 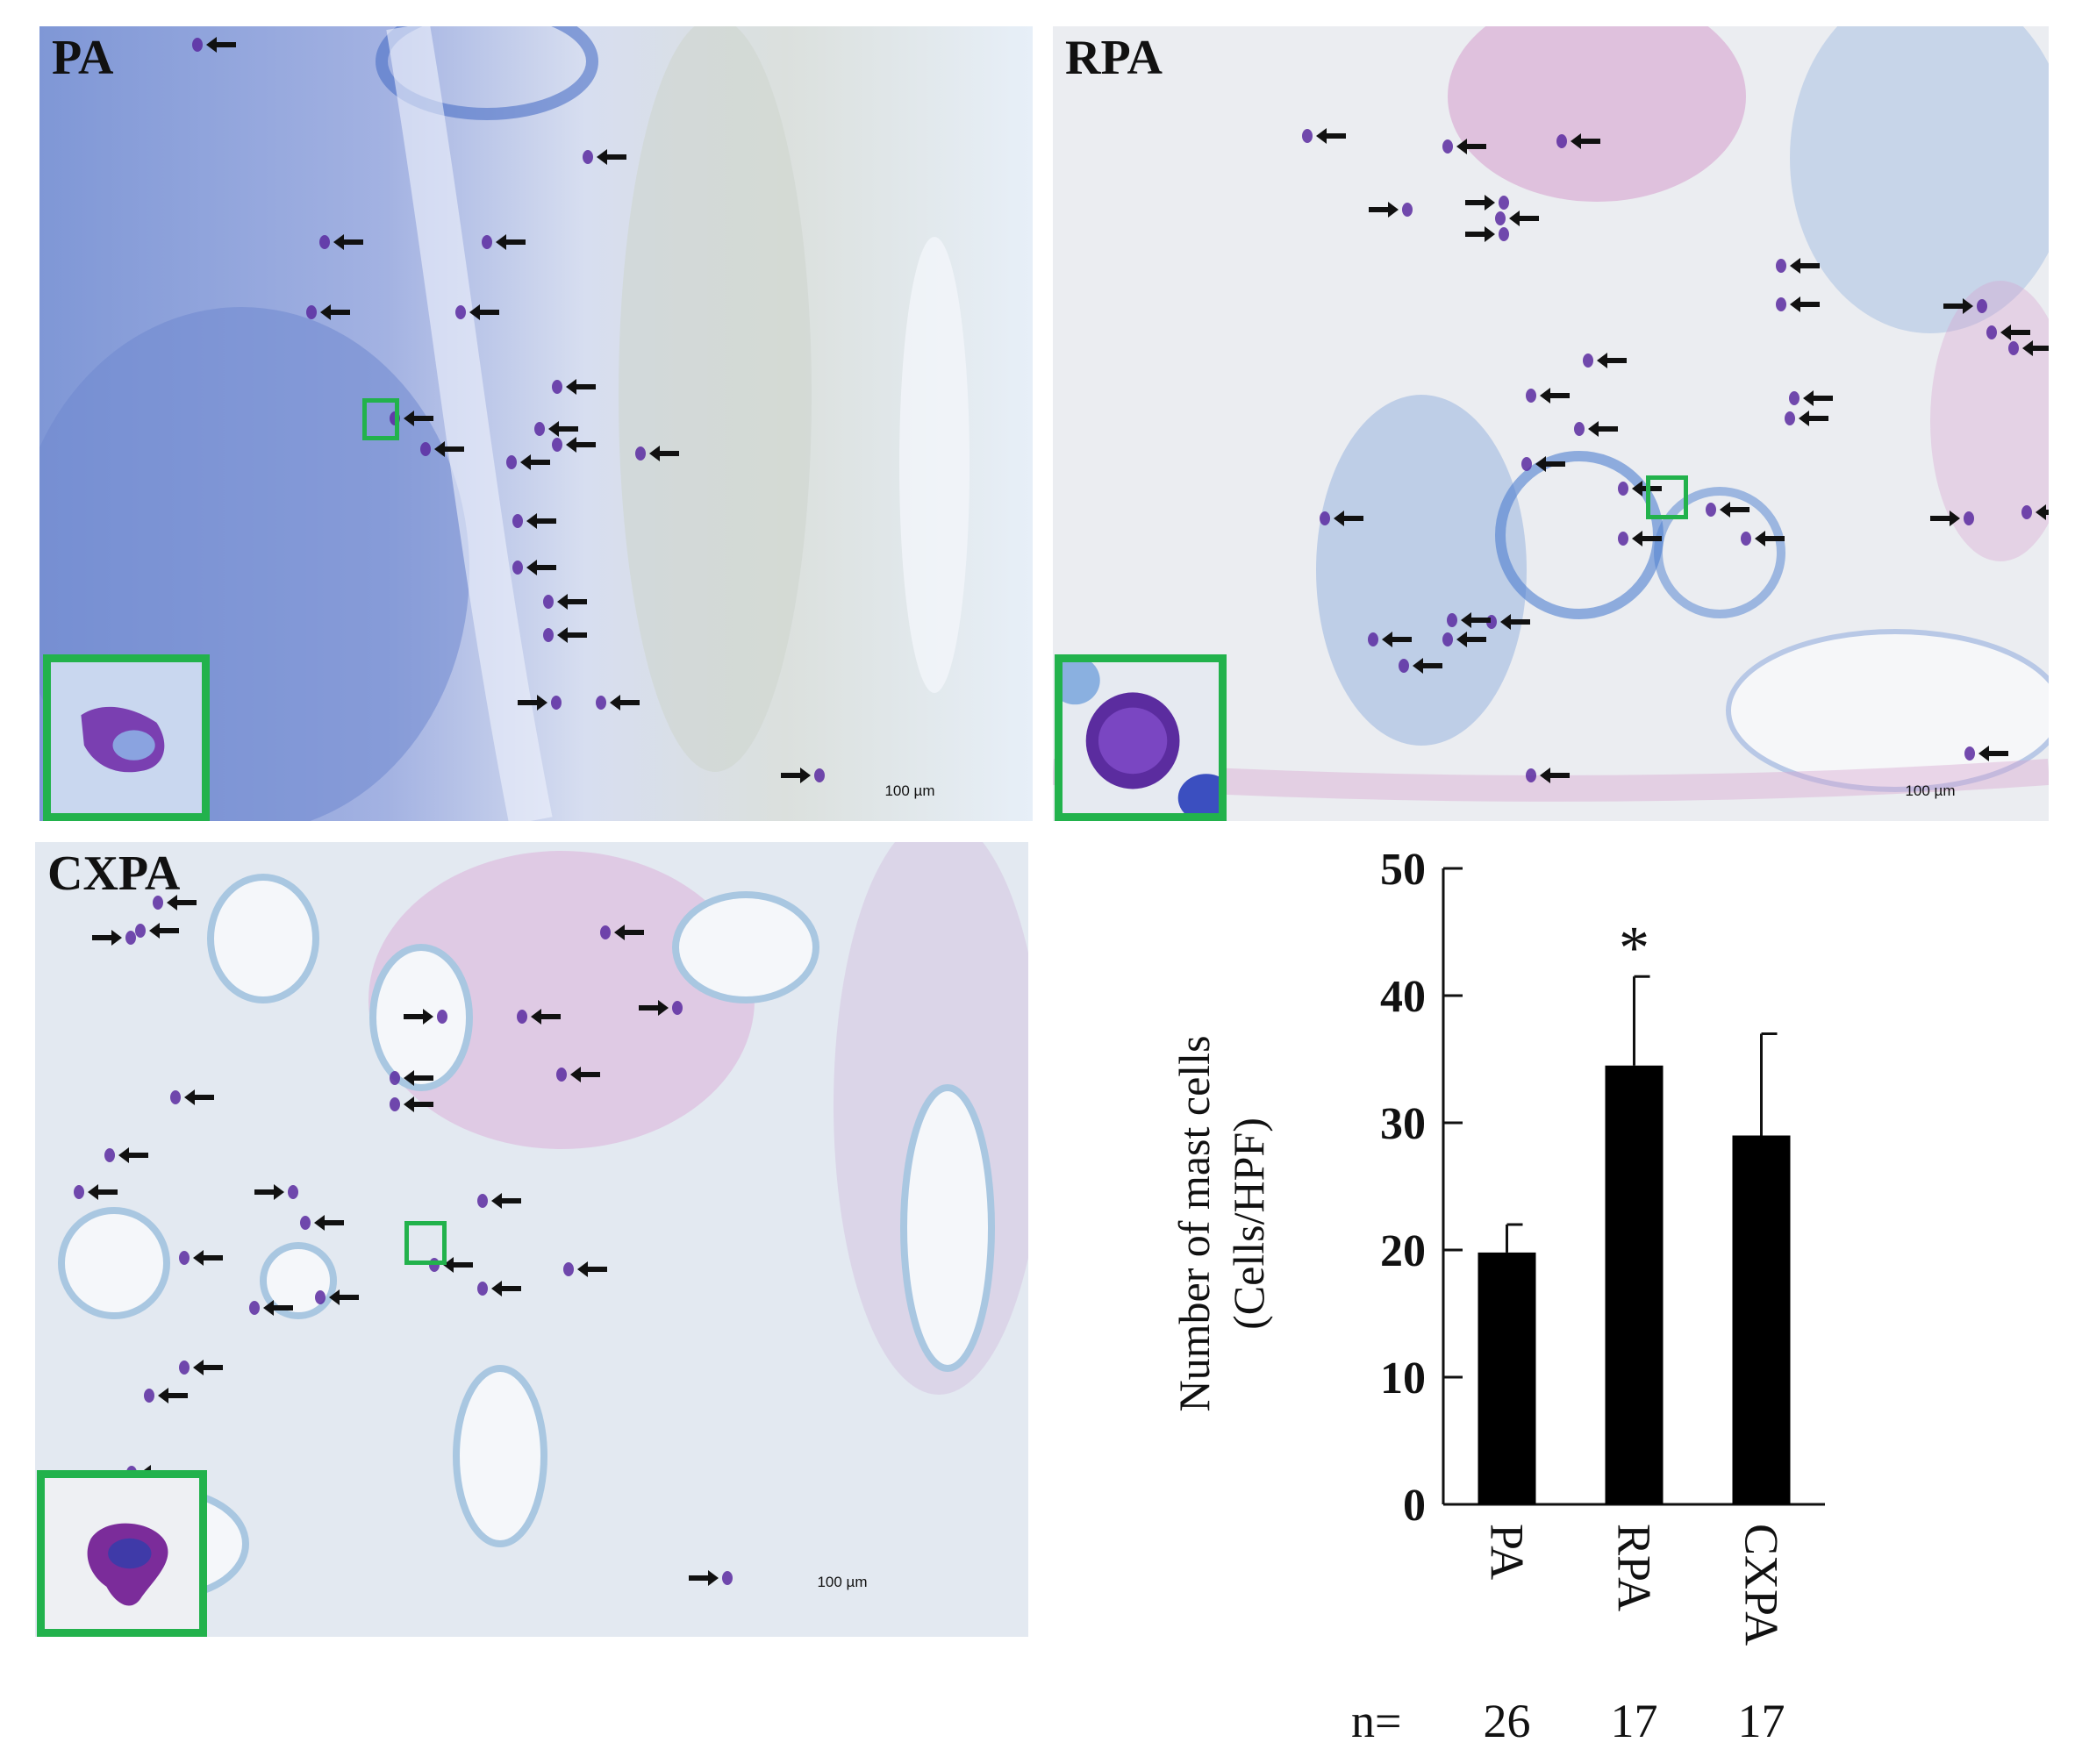 I want to click on chart-bars: PA 26 * RPA 17 CXPA 17, so click(x=1635, y=1330).